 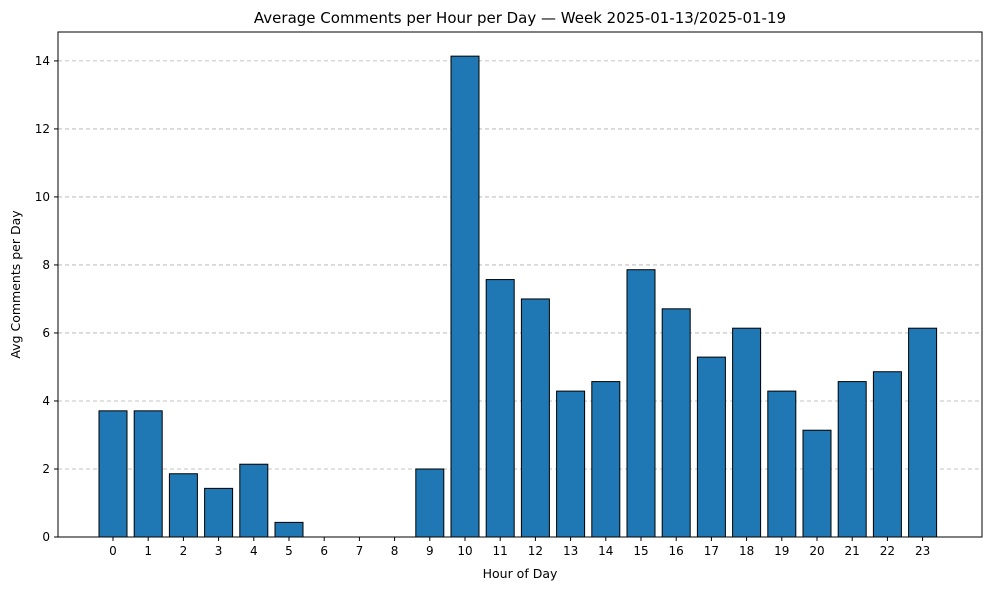 What do you see at coordinates (42, 129) in the screenshot?
I see `y-tick-label: 12` at bounding box center [42, 129].